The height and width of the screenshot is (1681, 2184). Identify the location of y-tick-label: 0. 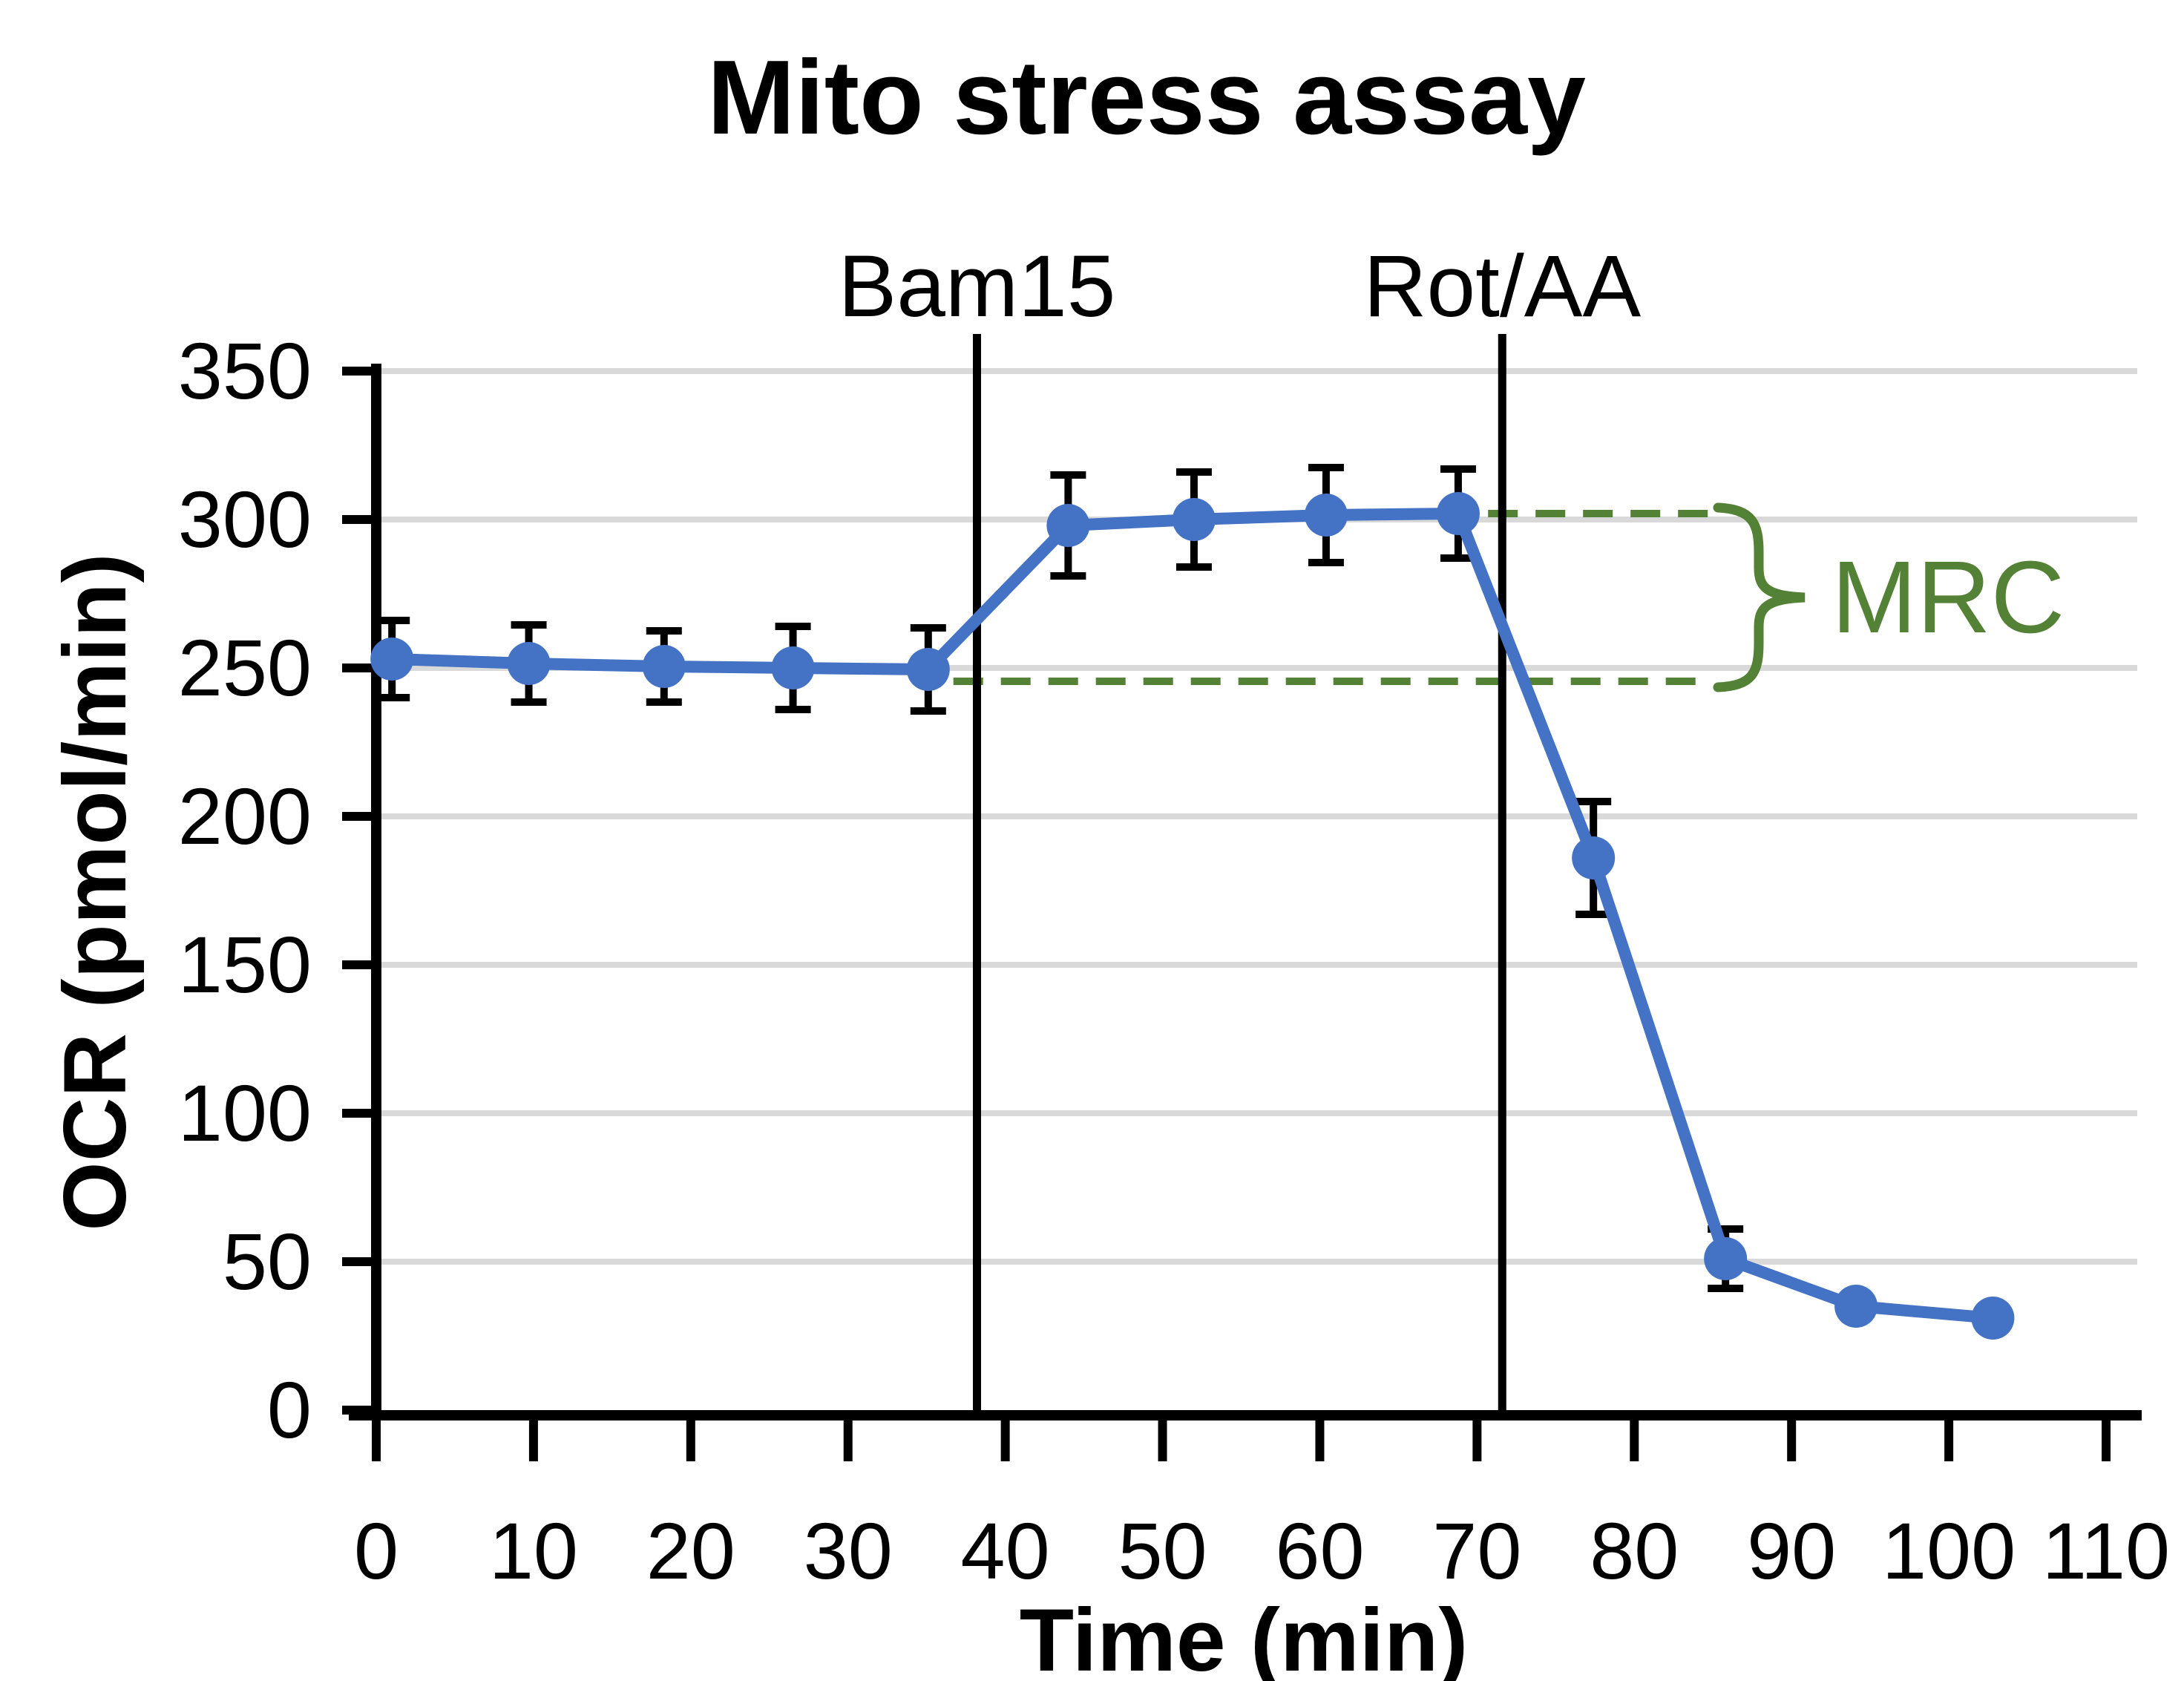
(289, 1410).